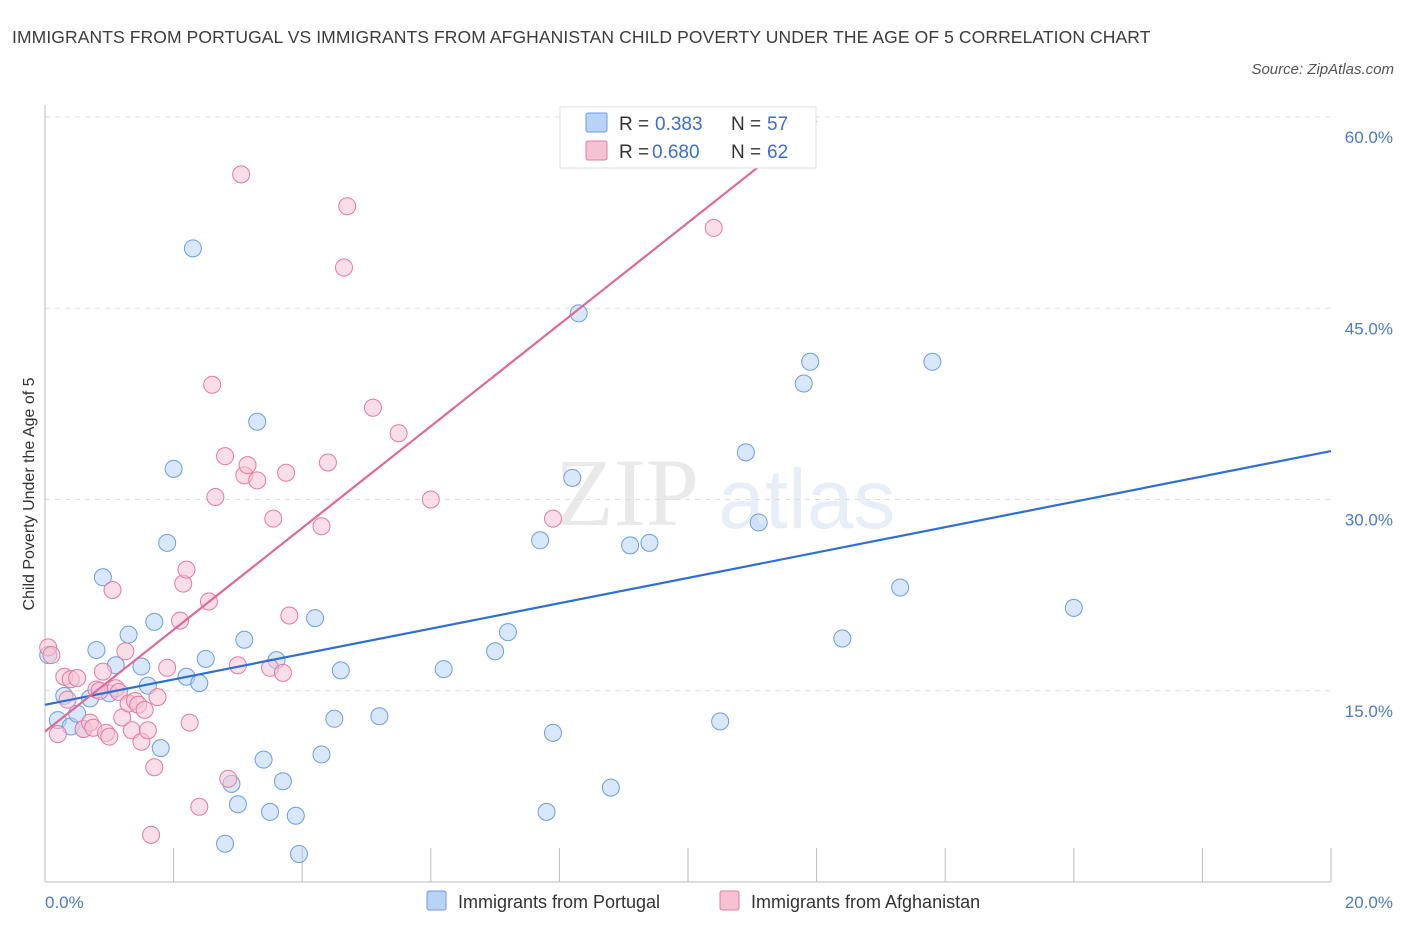 This screenshot has height=930, width=1406. I want to click on bottom-legend-swatch-portugal, so click(436, 900).